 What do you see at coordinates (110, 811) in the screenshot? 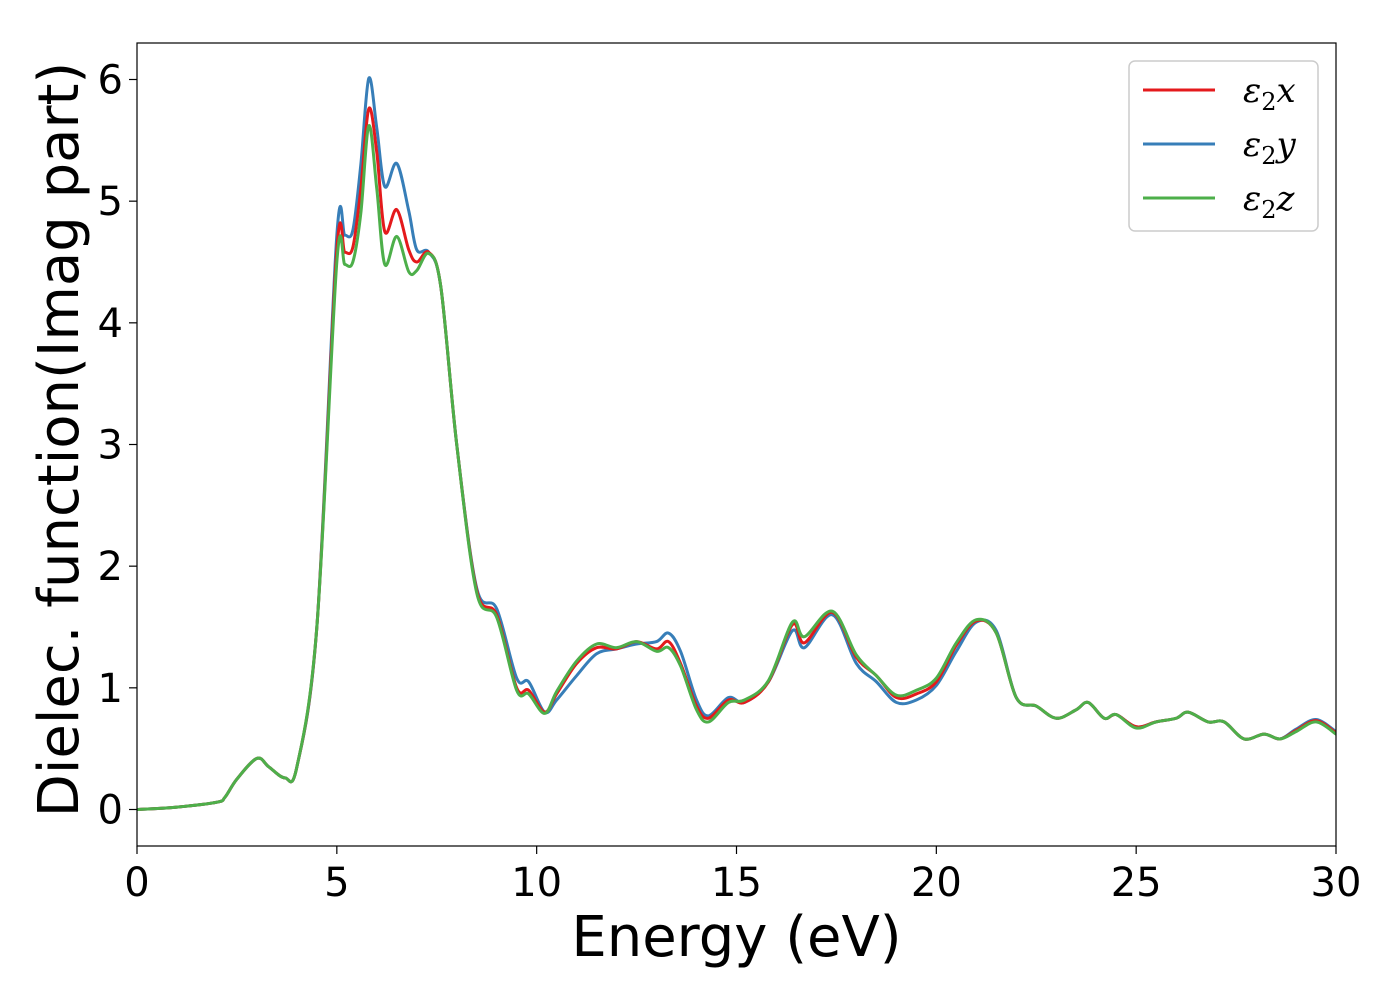
I see `y-tick-label: 0` at bounding box center [110, 811].